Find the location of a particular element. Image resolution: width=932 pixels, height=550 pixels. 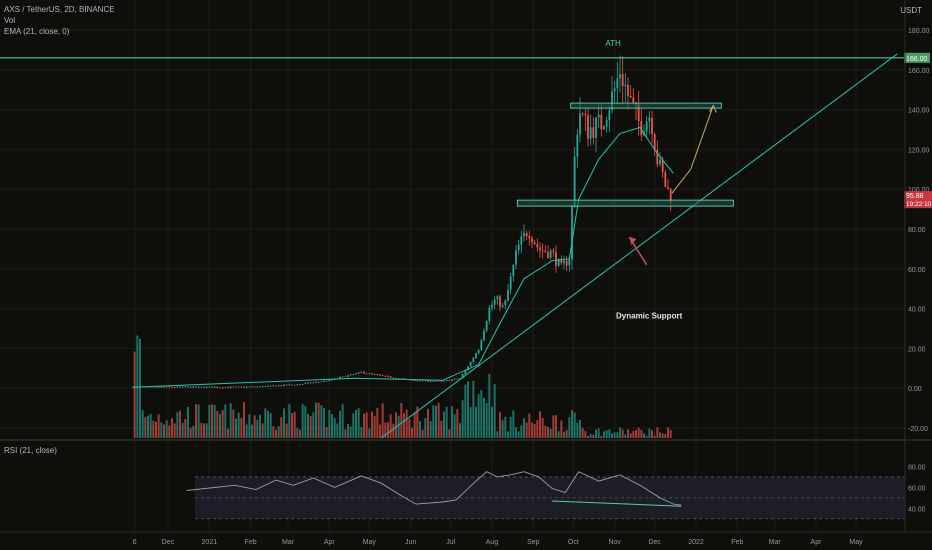

price-tick-label: 80.00 is located at coordinates (917, 230).